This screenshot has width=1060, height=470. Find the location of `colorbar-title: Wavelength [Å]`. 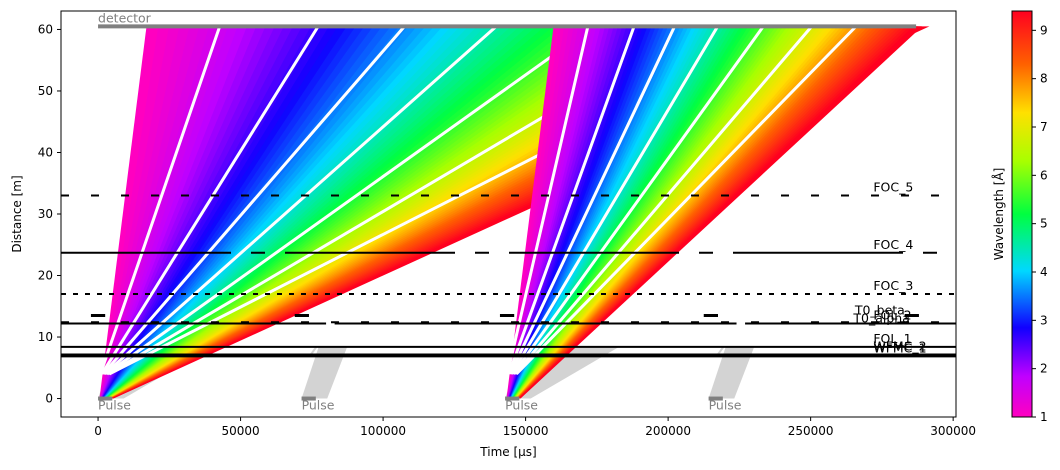

colorbar-title: Wavelength [Å] is located at coordinates (998, 214).